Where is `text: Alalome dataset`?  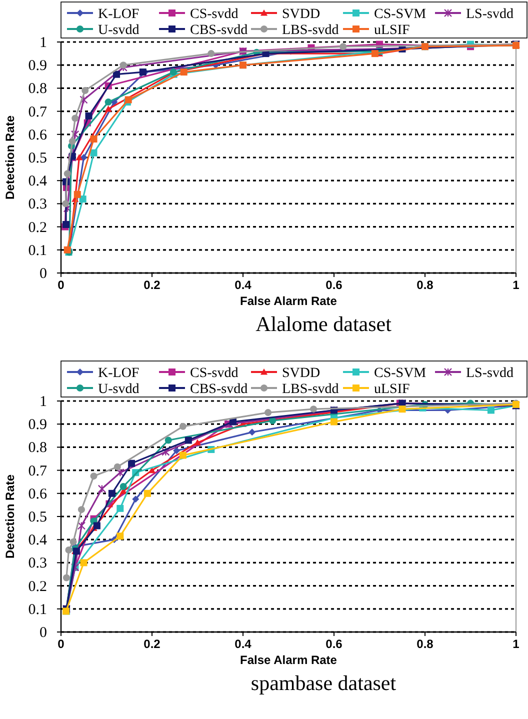
text: Alalome dataset is located at coordinates (324, 324).